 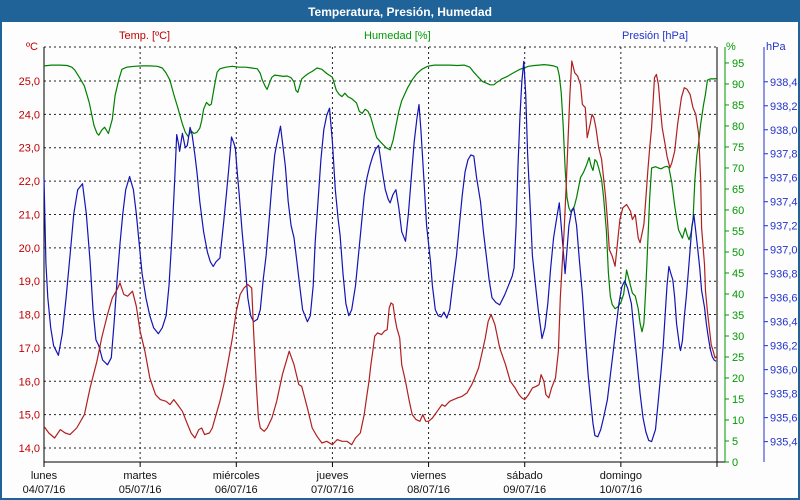 I want to click on day-date-label: 06/07/16, so click(x=236, y=490).